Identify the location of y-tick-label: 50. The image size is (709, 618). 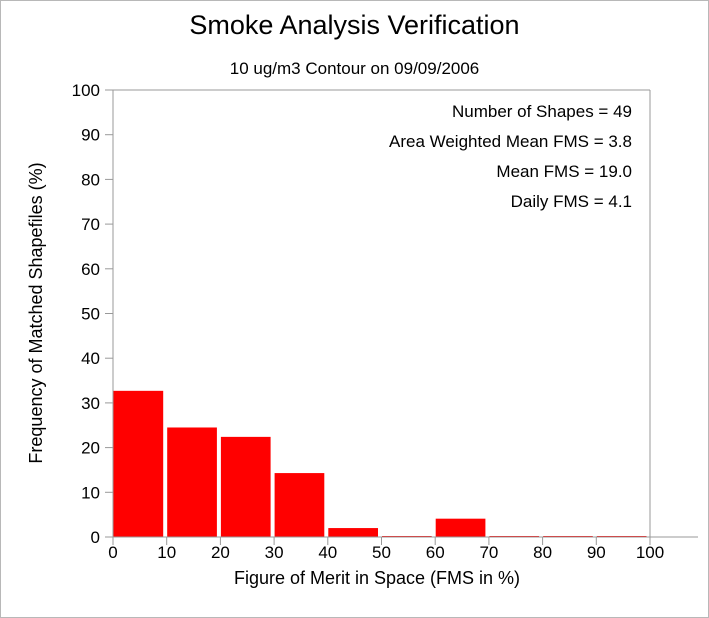
(90, 314).